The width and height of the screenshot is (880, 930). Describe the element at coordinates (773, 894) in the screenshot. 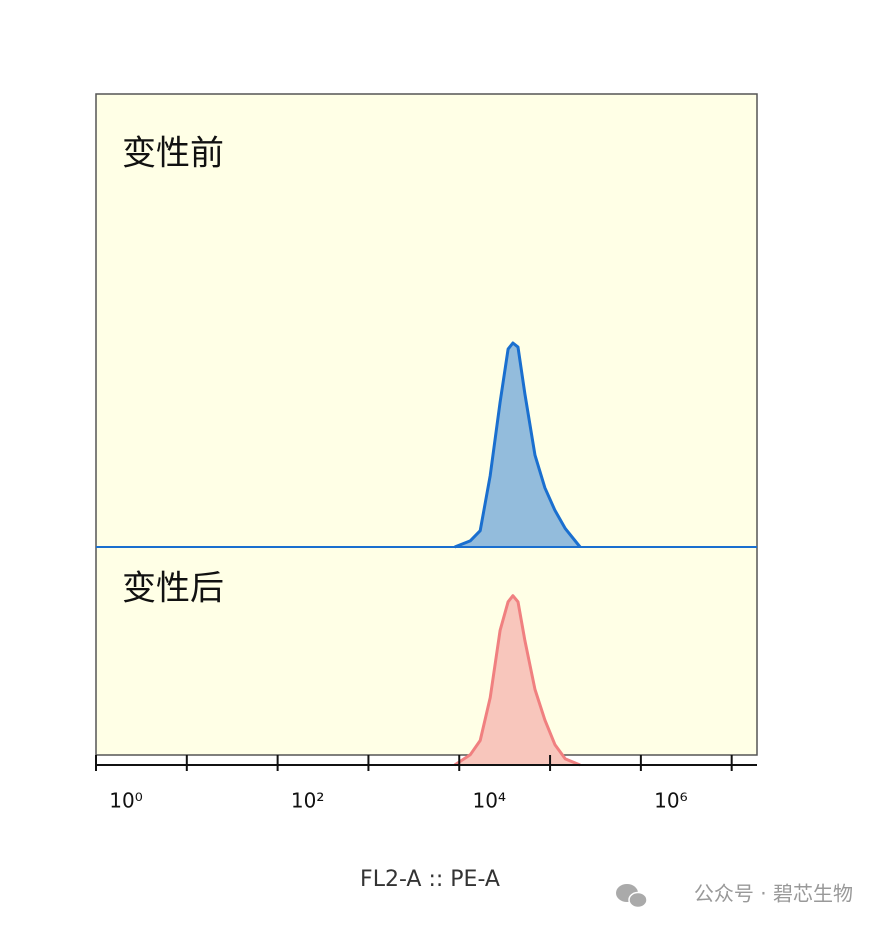

I see `watermark: 公众号 · 碧芯生物` at that location.